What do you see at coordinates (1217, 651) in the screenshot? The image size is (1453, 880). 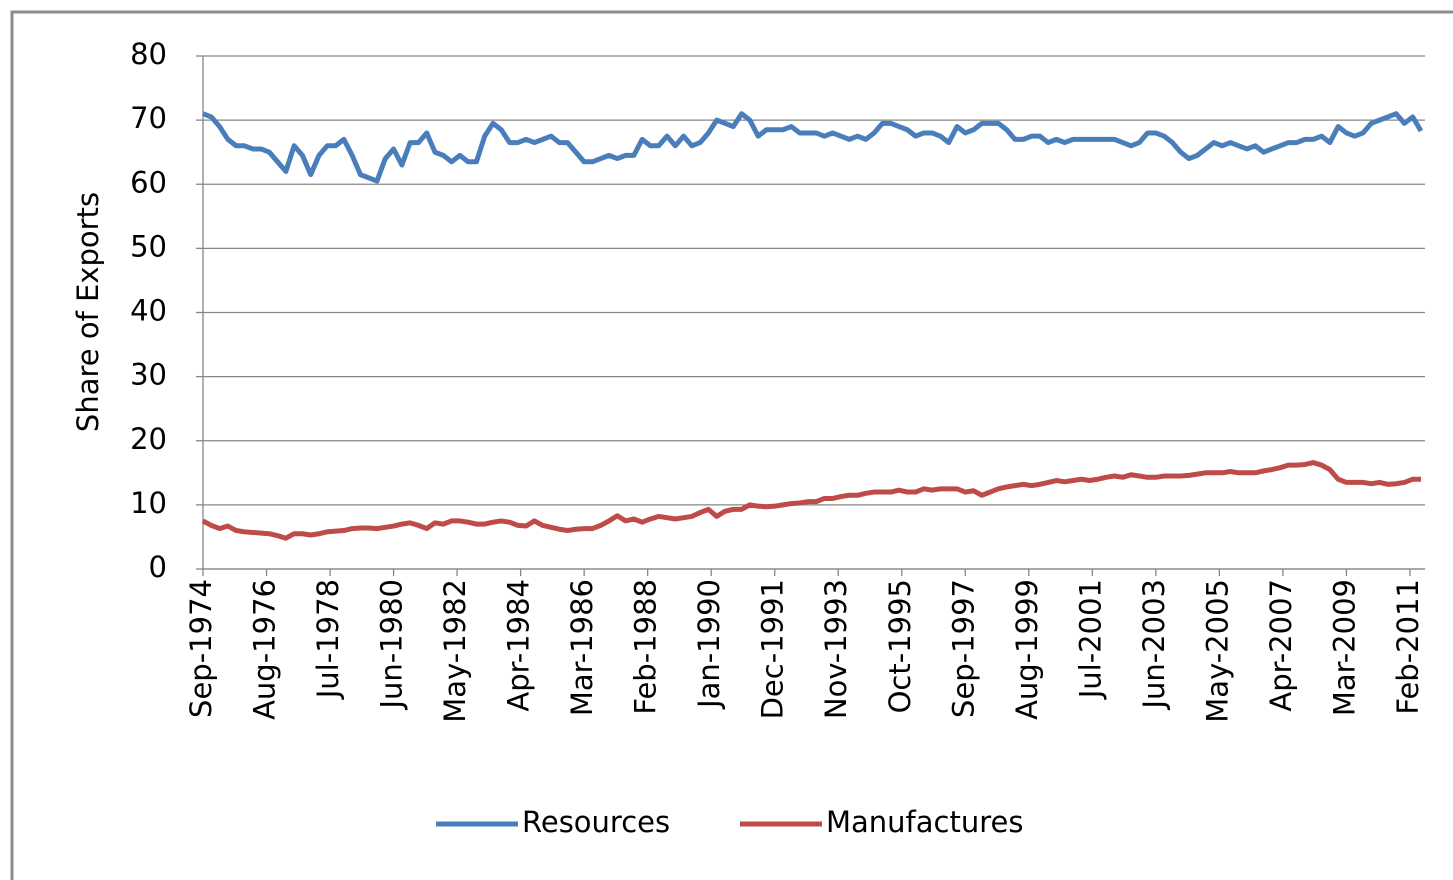 I see `x-tick-label: May-2005` at bounding box center [1217, 651].